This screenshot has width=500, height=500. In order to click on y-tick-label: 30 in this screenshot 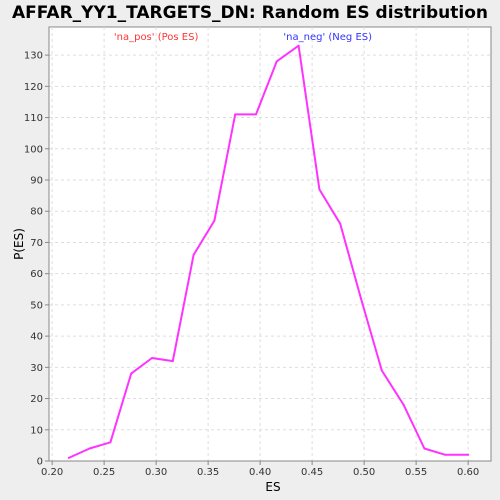, I will do `click(36, 368)`.